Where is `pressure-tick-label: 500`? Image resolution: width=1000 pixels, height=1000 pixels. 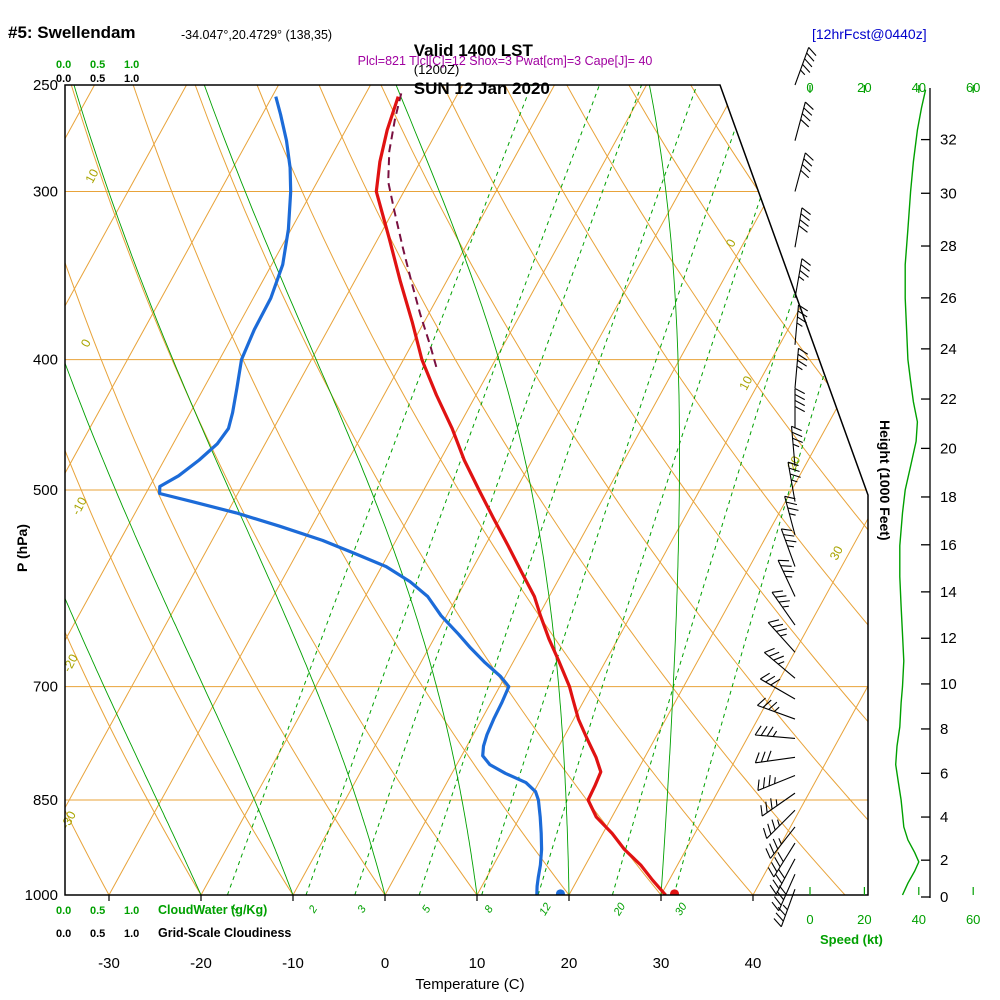
pressure-tick-label: 500 is located at coordinates (45, 490).